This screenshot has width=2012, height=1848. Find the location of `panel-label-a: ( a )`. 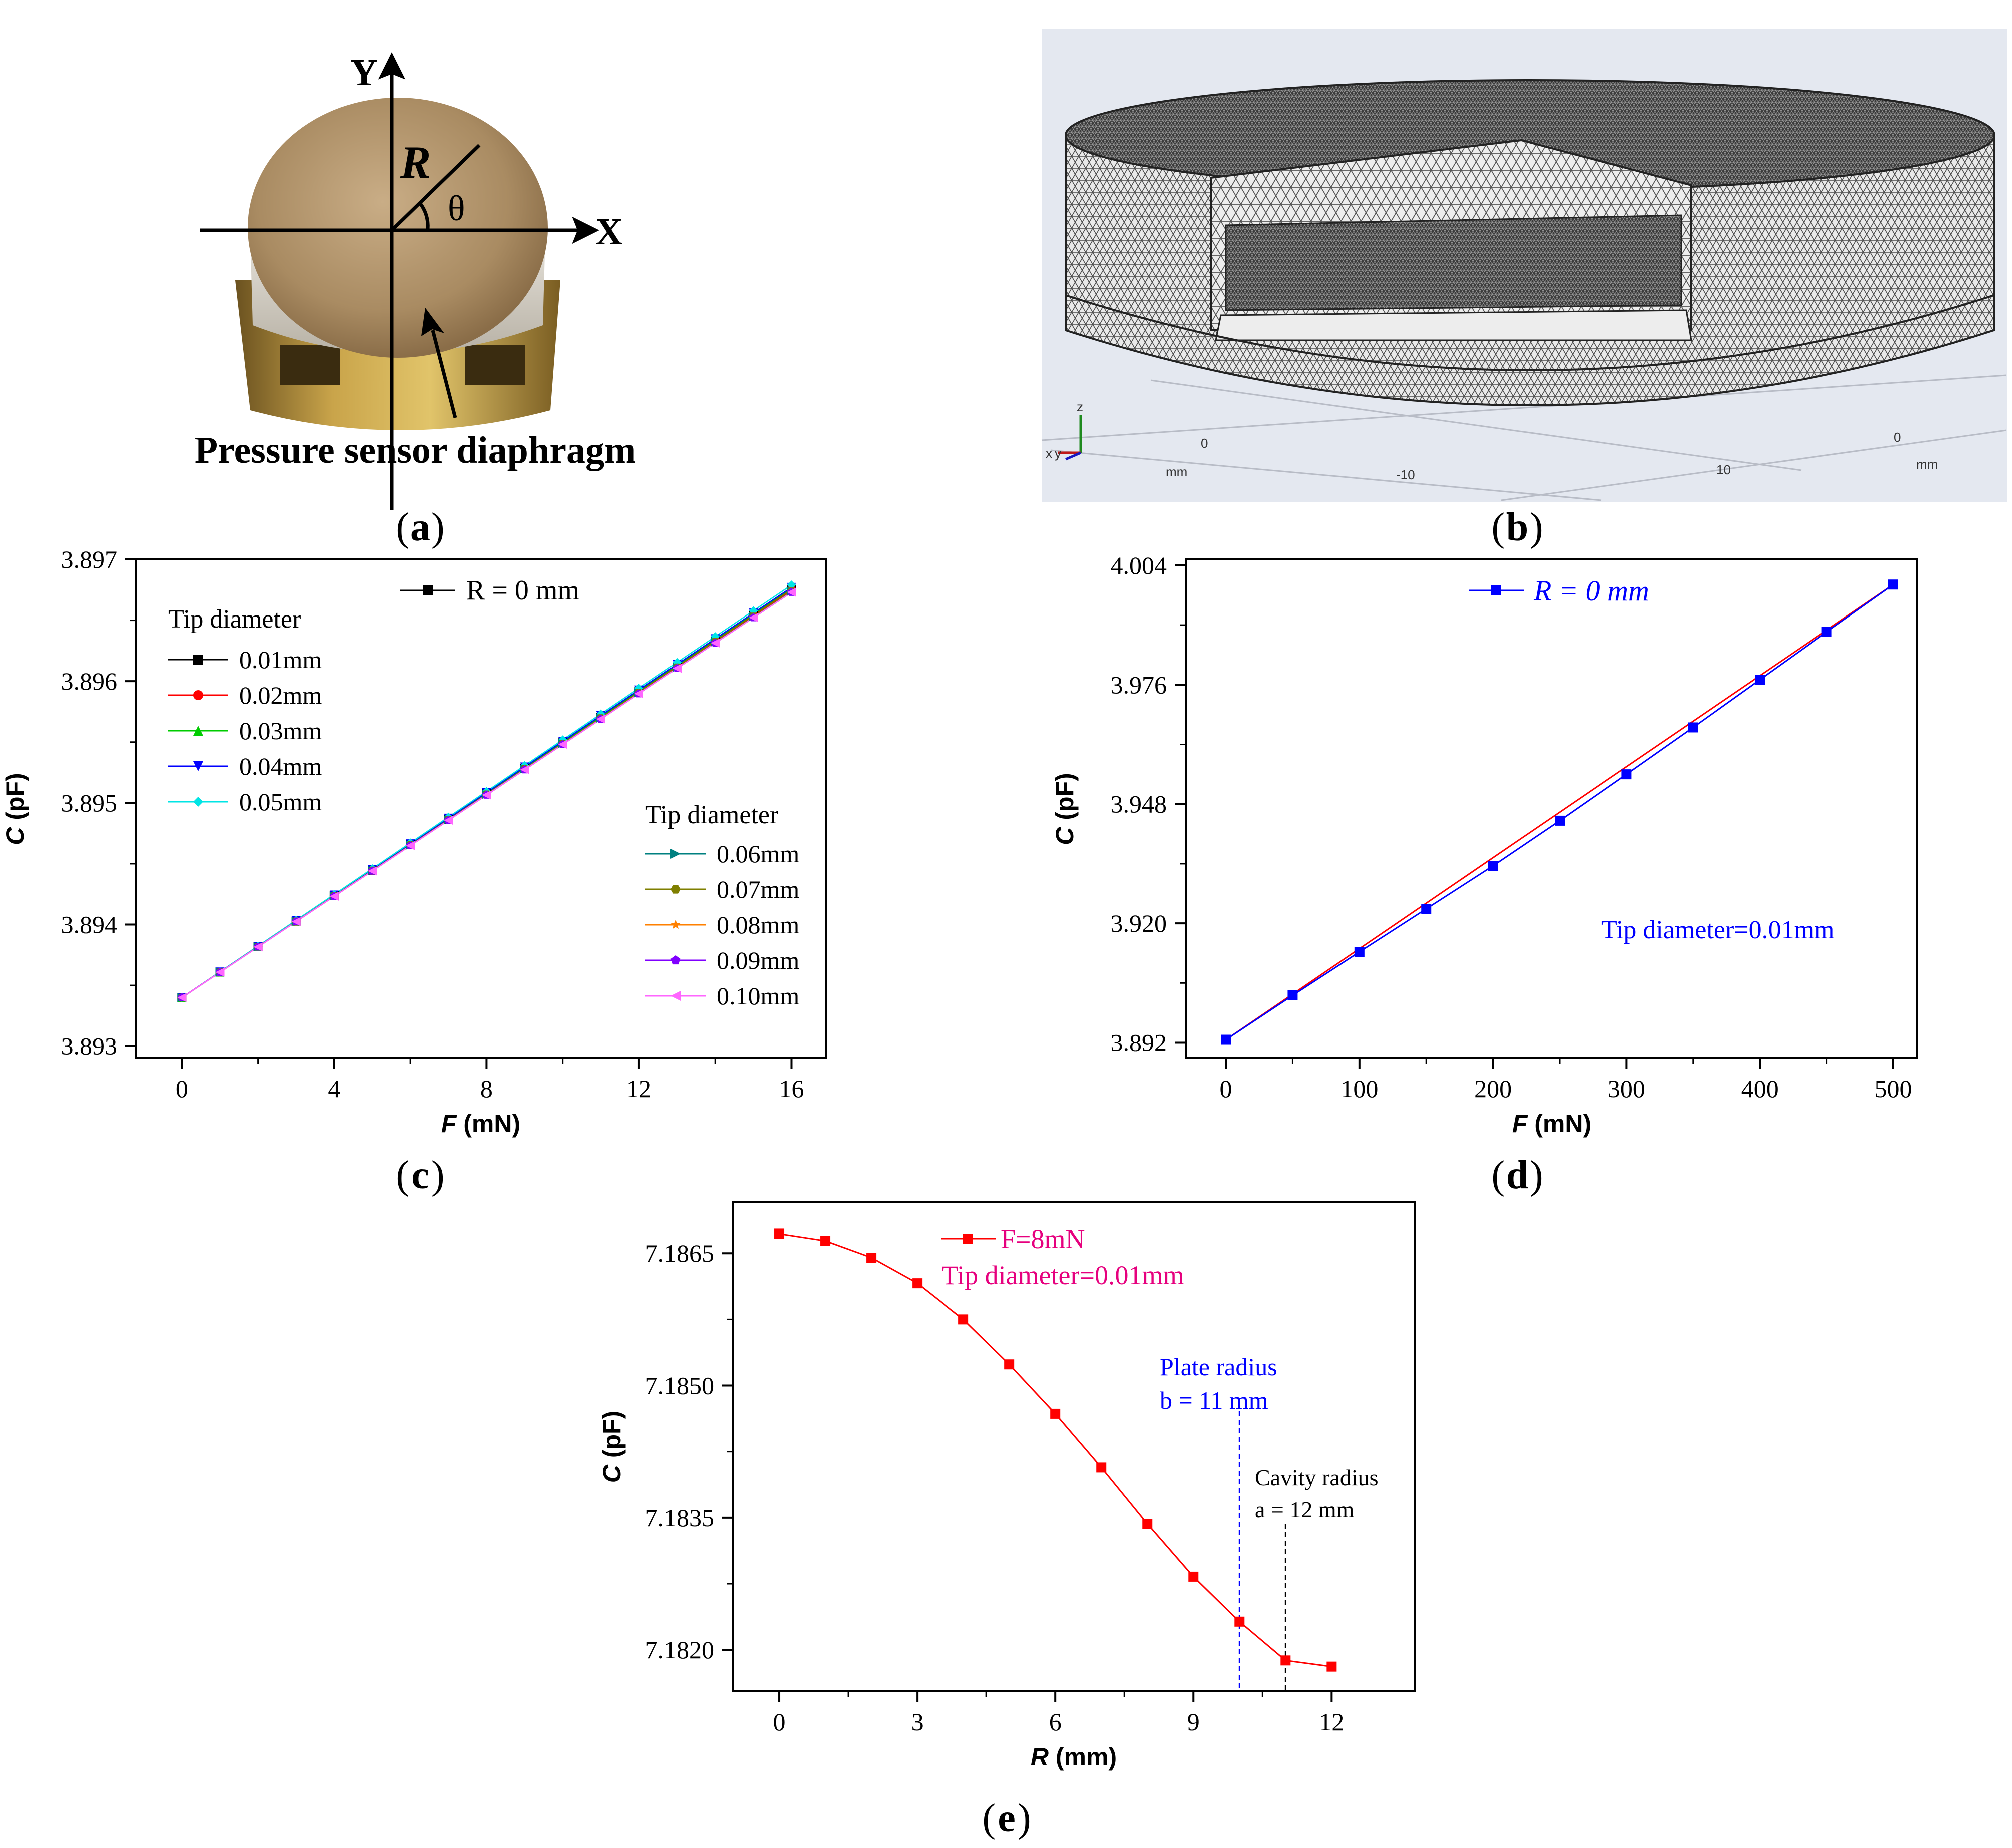

panel-label-a: ( a ) is located at coordinates (420, 527).